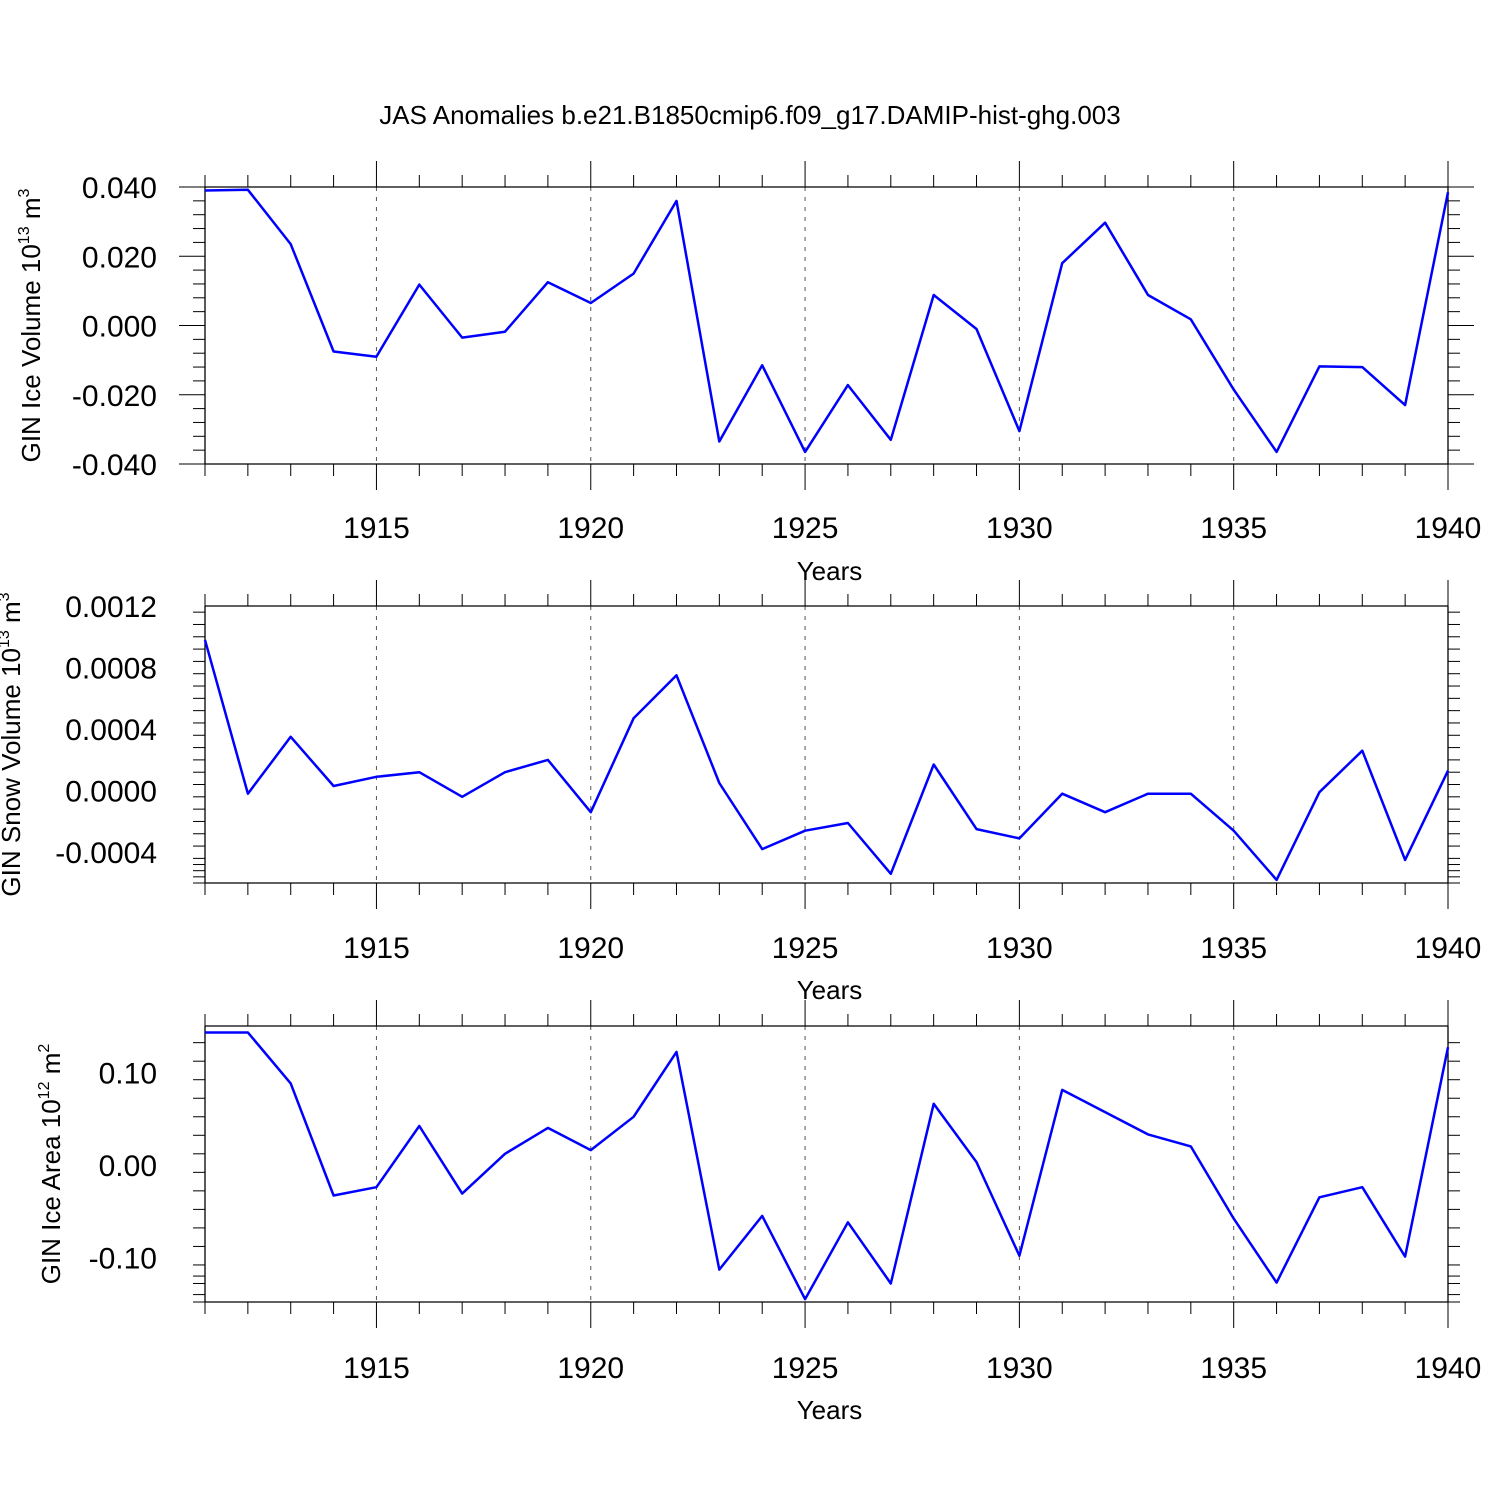 Image resolution: width=1500 pixels, height=1500 pixels. I want to click on y-tick-label: 0.020, so click(119, 257).